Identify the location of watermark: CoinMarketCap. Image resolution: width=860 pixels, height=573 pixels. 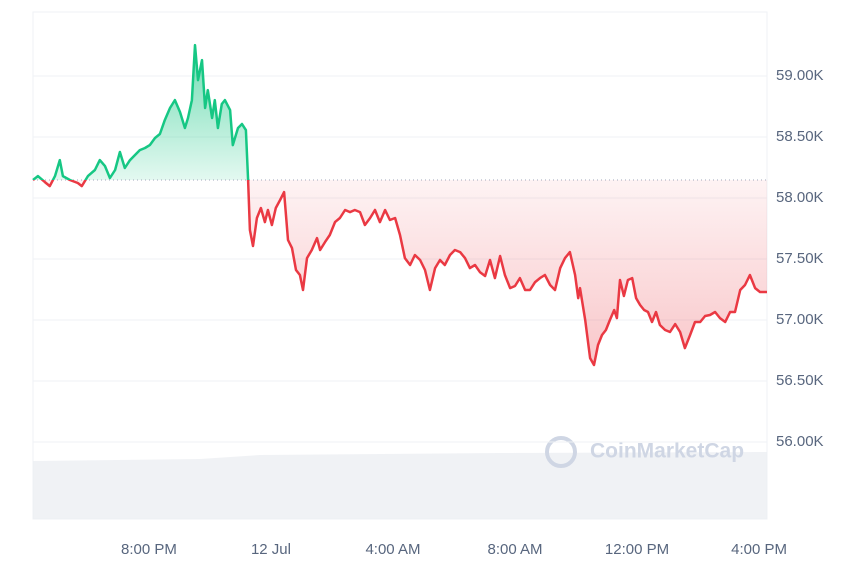
(667, 451).